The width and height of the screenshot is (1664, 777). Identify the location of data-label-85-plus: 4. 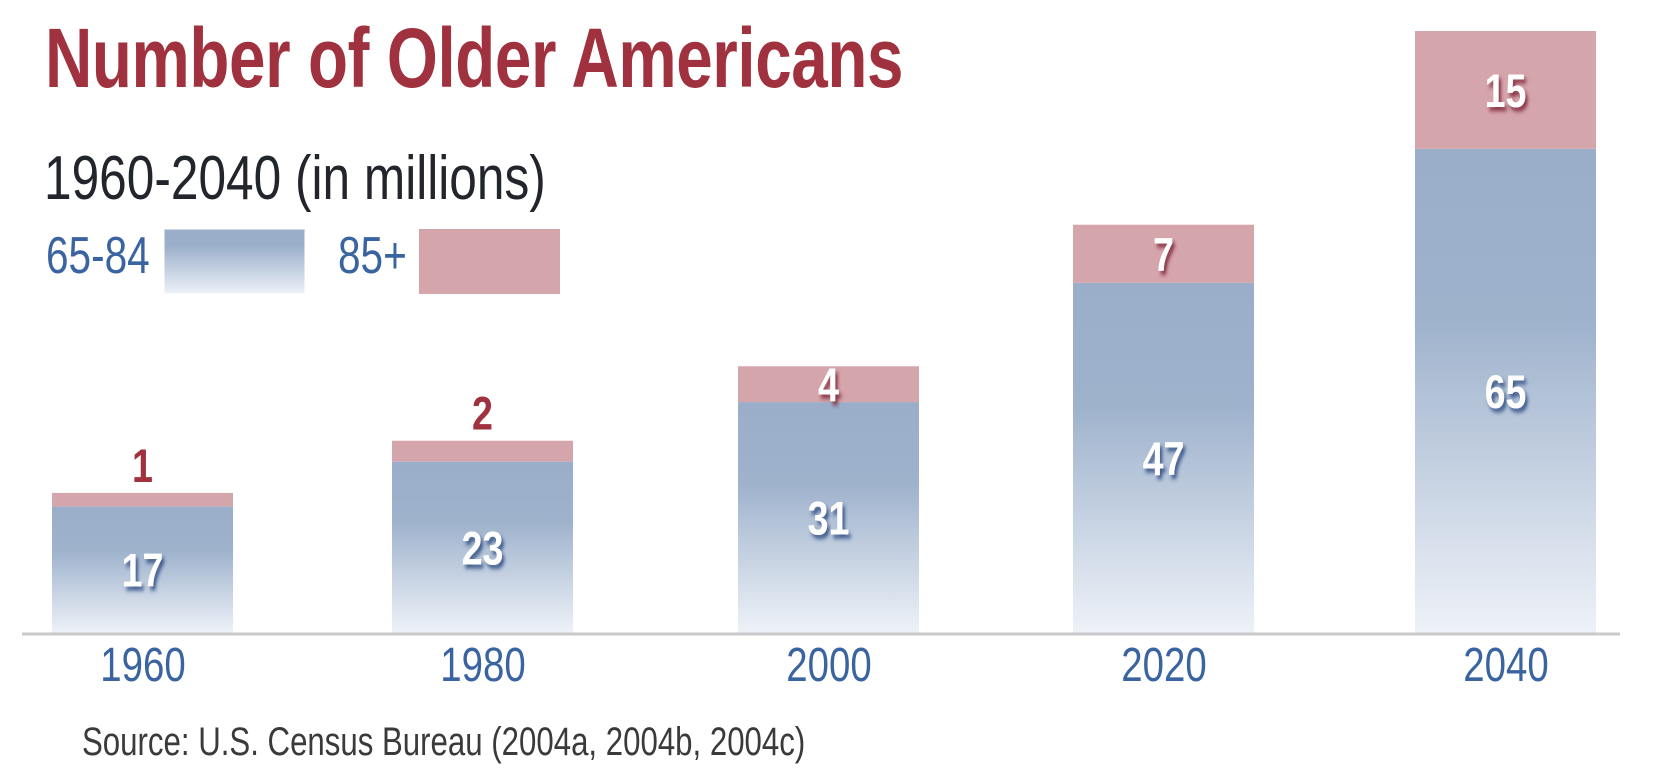
(828, 385).